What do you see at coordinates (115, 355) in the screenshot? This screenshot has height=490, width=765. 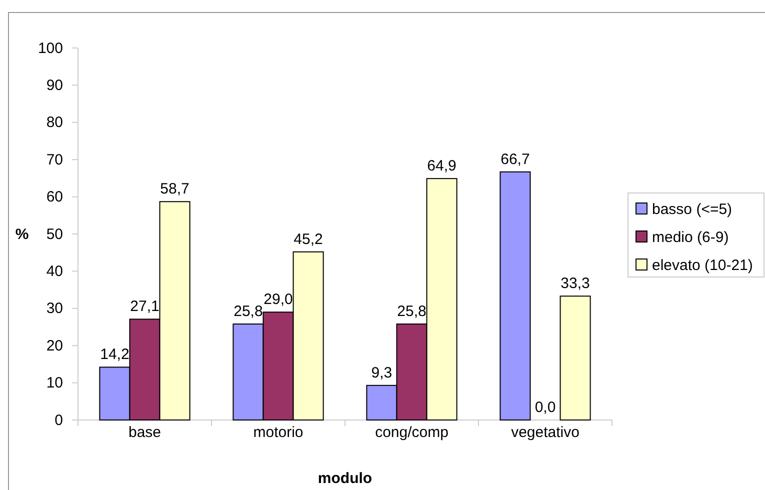 I see `data-label: 14,2` at bounding box center [115, 355].